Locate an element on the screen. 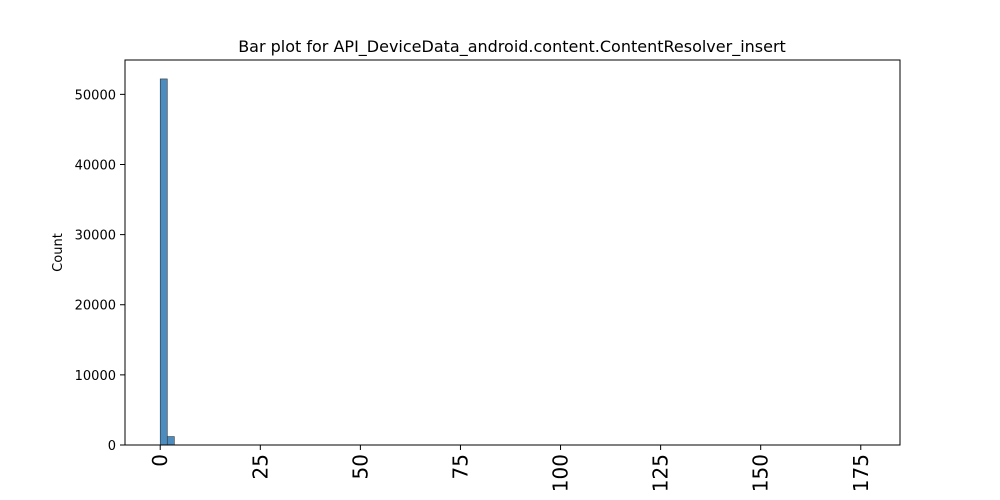 The width and height of the screenshot is (1000, 500). x-tick-label-5: 125 is located at coordinates (661, 473).